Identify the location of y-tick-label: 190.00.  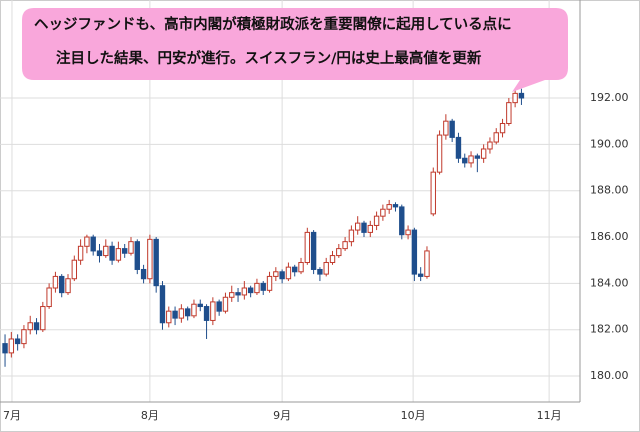
(609, 143).